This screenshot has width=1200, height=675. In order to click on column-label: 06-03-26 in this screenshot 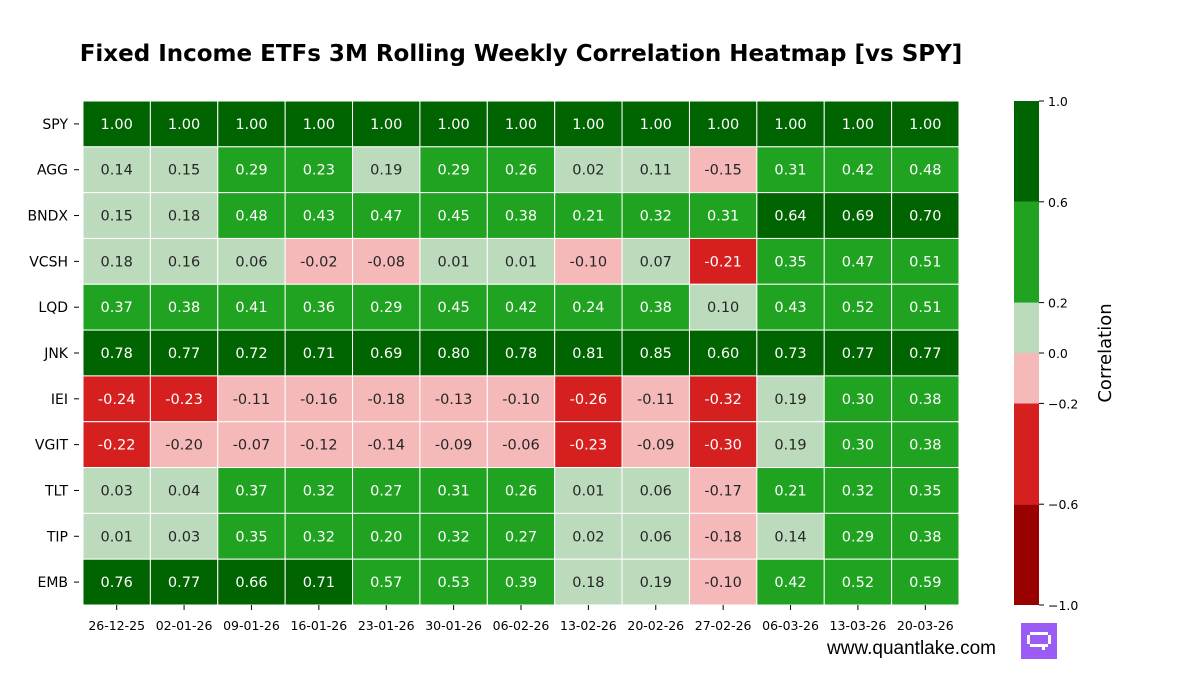, I will do `click(790, 625)`.